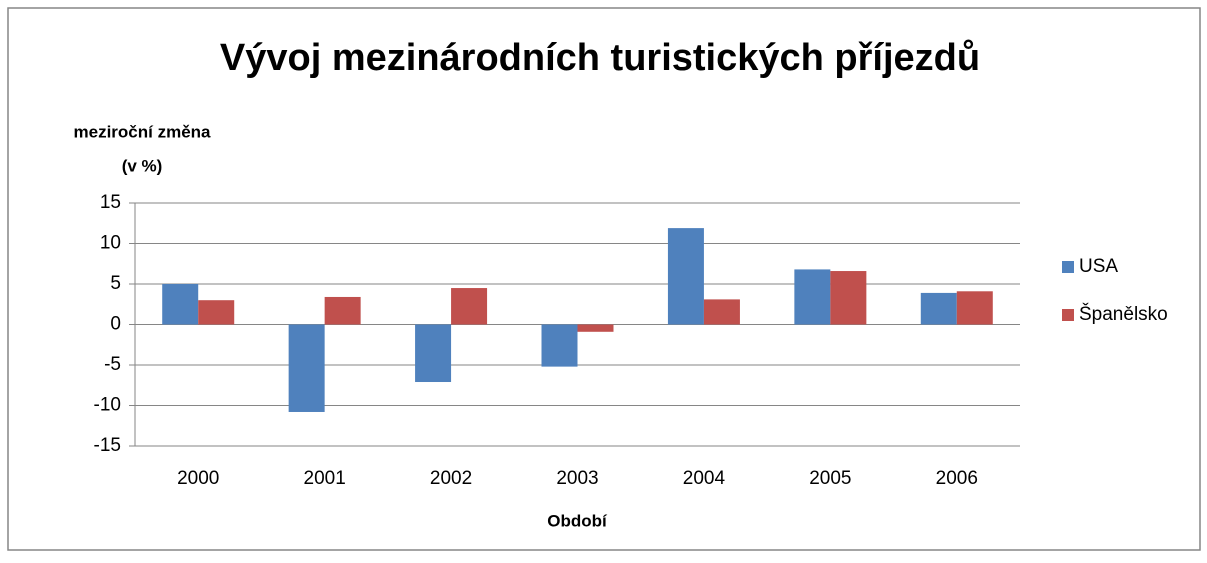 The height and width of the screenshot is (563, 1207). I want to click on y-tick-label: -15, so click(107, 445).